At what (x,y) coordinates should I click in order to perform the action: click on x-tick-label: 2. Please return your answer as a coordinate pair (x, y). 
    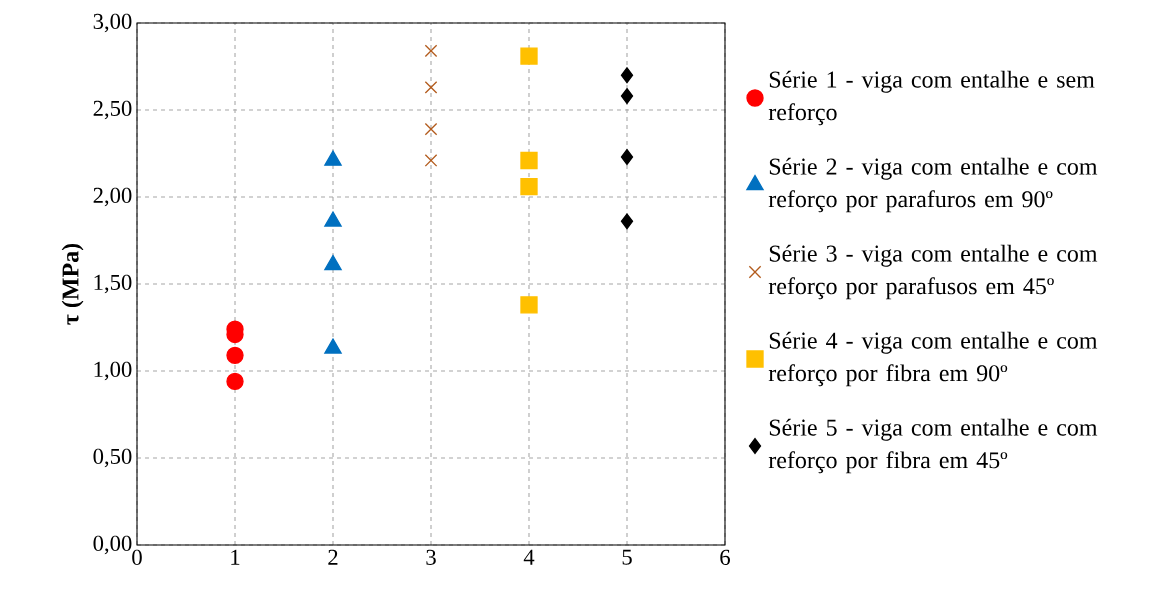
    Looking at the image, I should click on (333, 557).